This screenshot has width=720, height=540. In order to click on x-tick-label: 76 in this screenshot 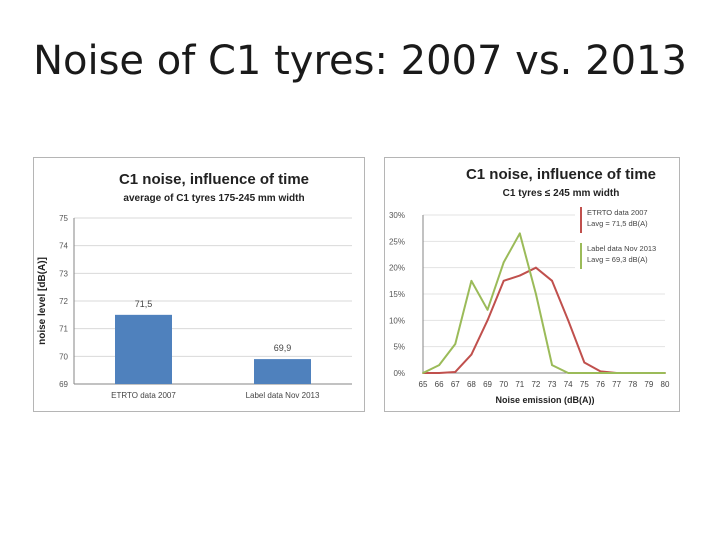, I will do `click(600, 384)`.